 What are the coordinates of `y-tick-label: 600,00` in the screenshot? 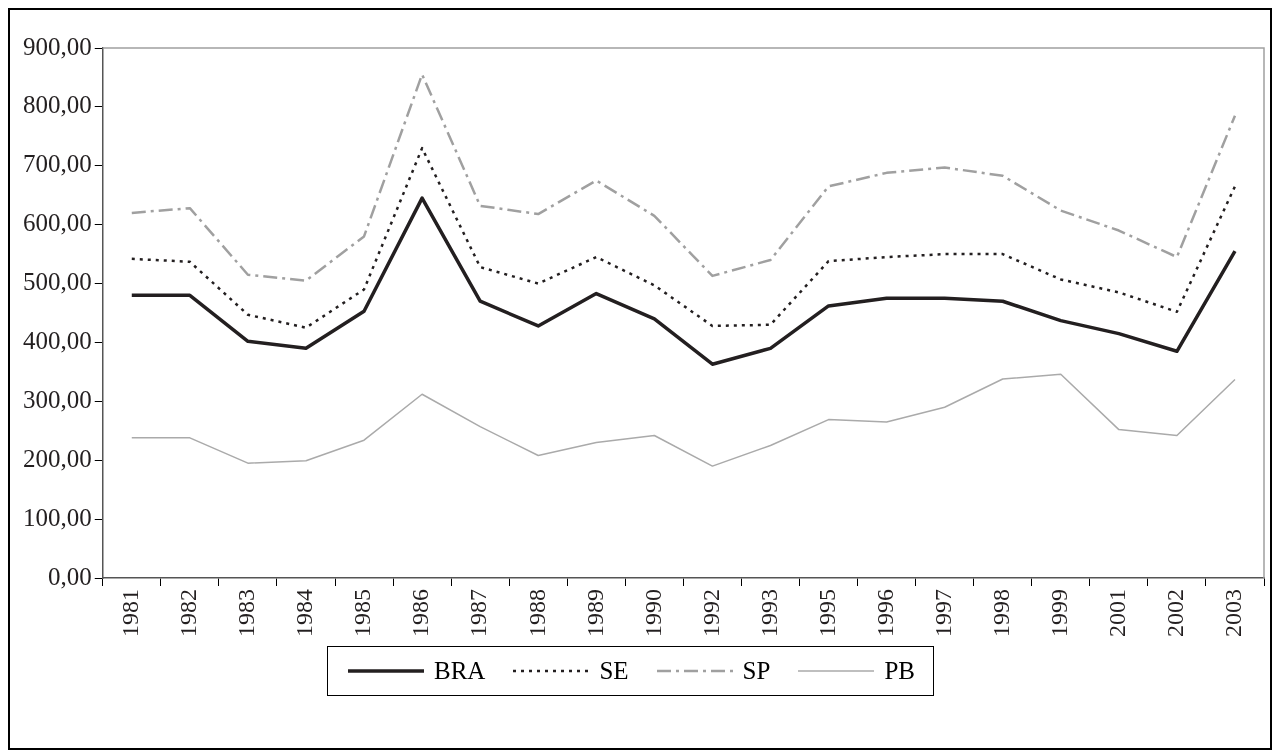 It's located at (57, 223).